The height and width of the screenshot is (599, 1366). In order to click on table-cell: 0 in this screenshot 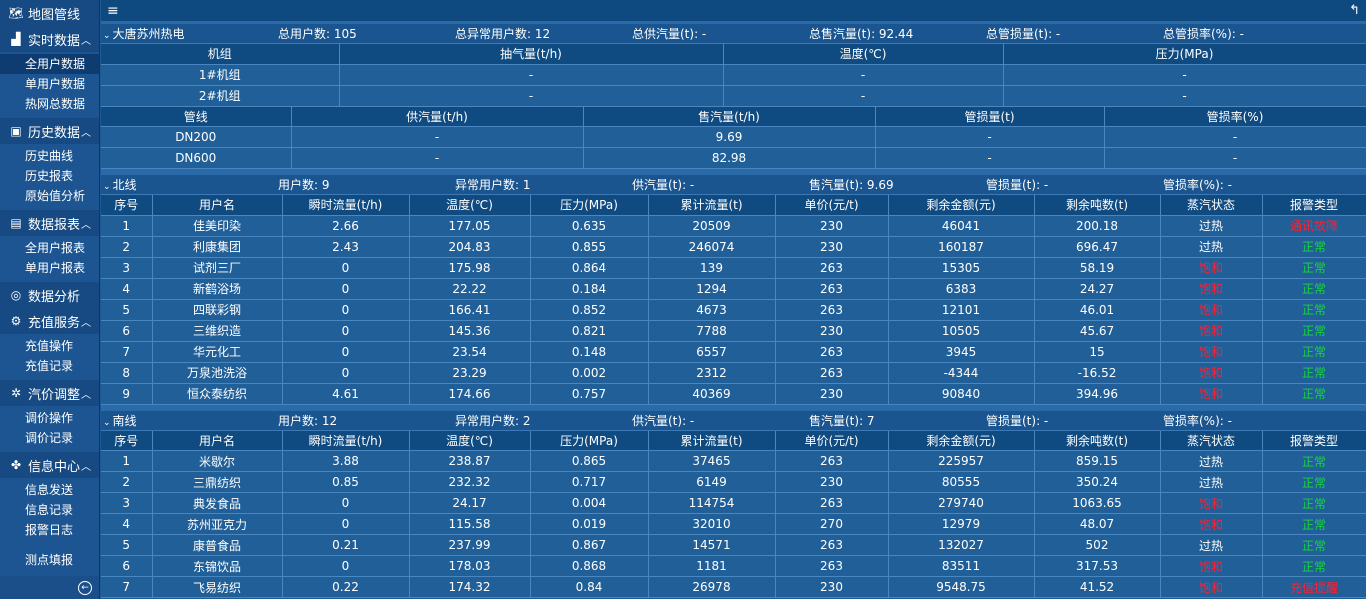, I will do `click(346, 352)`.